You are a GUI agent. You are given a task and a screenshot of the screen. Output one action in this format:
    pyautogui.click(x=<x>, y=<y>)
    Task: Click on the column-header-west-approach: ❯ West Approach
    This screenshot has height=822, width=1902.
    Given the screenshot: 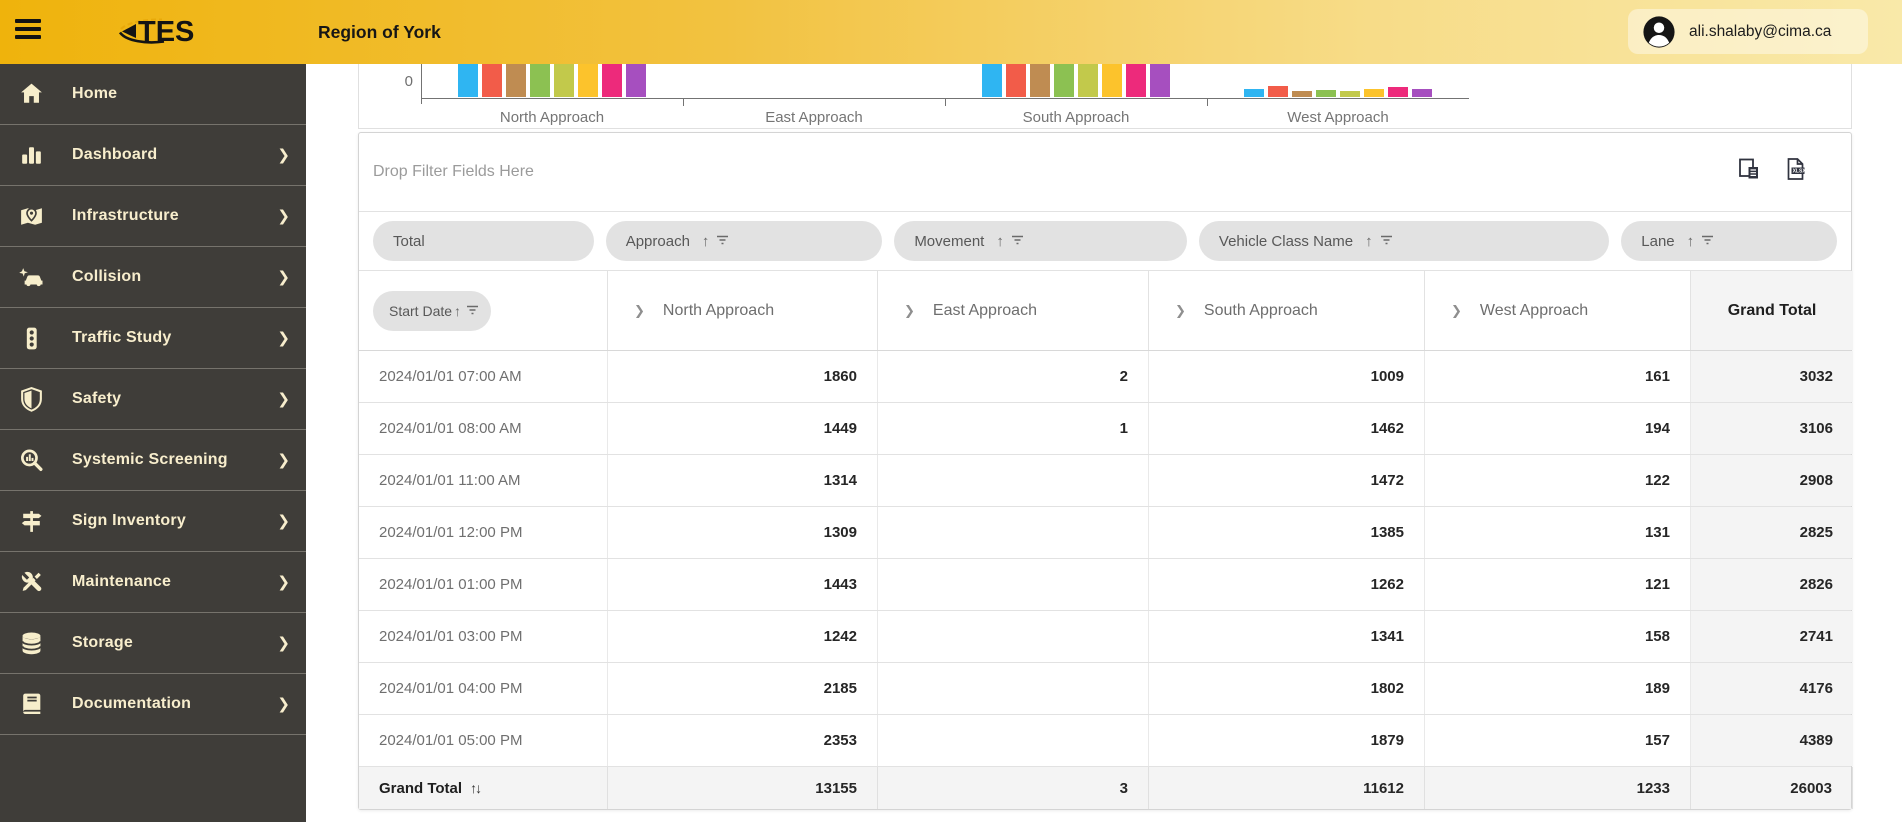 What is the action you would take?
    pyautogui.click(x=1558, y=310)
    